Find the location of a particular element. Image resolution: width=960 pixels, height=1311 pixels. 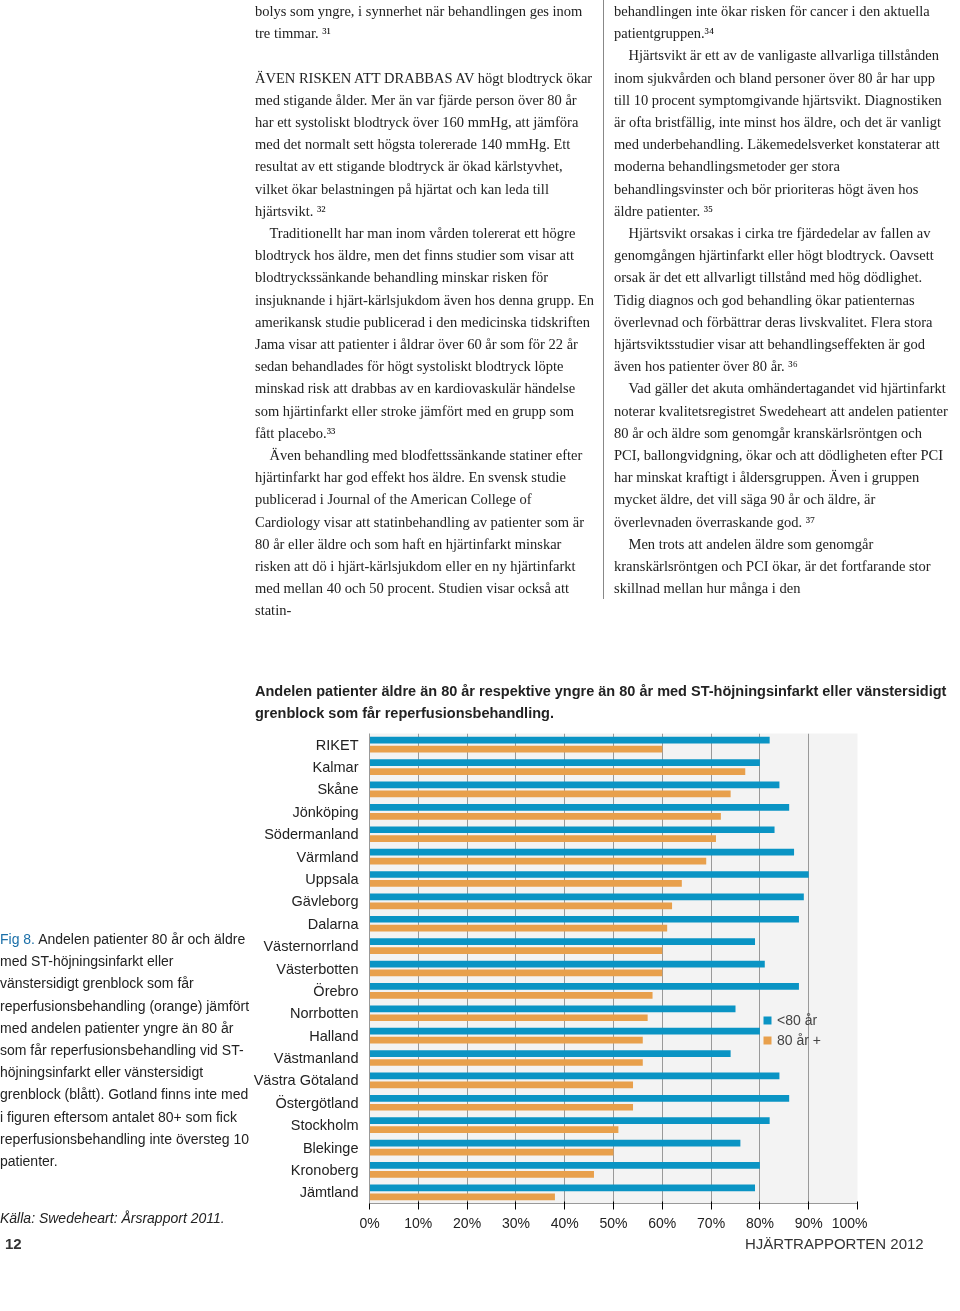

y-tick-label: Värmland is located at coordinates (327, 856).